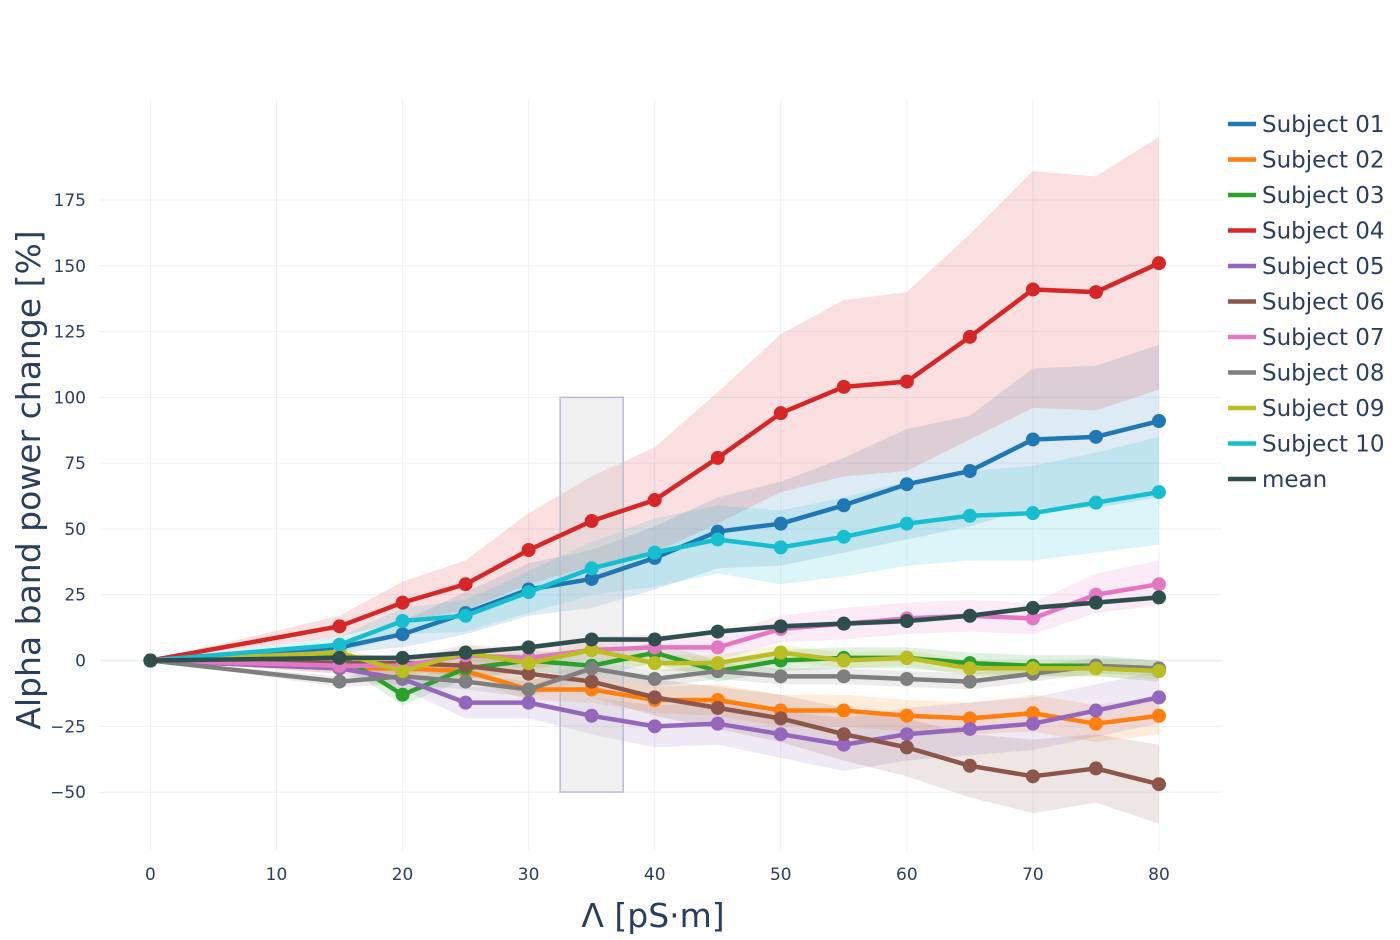 This screenshot has height=940, width=1400. Describe the element at coordinates (529, 875) in the screenshot. I see `x-tick-label: 30` at that location.